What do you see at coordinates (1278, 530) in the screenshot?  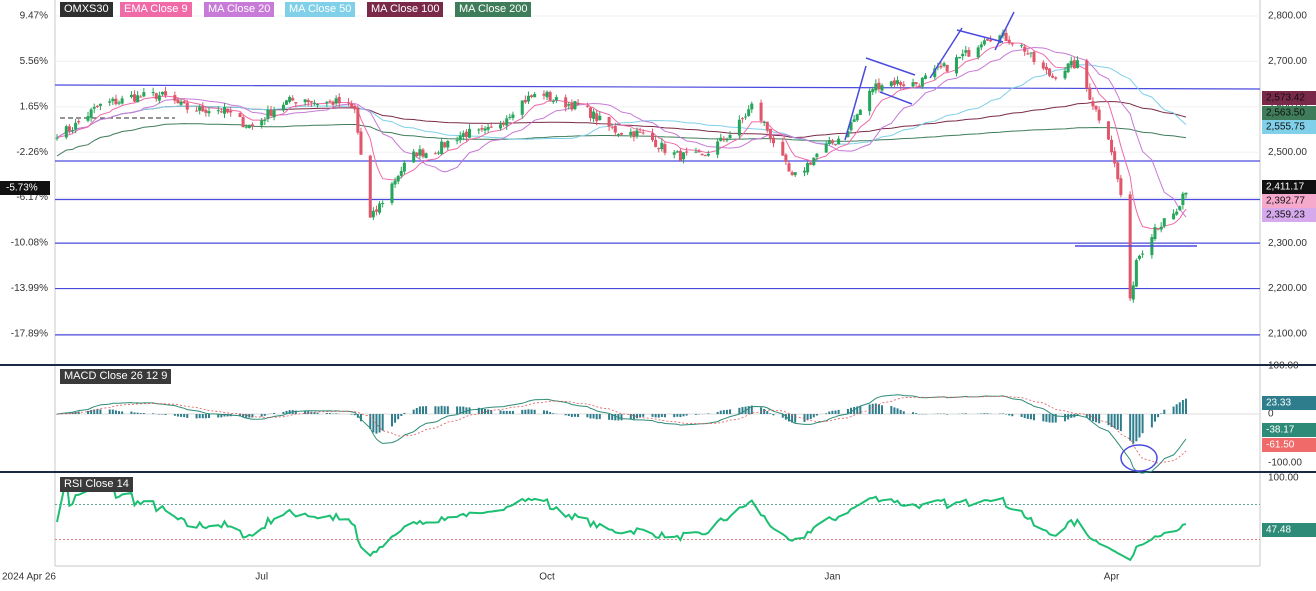 I see `rsi-value-text: 47.48` at bounding box center [1278, 530].